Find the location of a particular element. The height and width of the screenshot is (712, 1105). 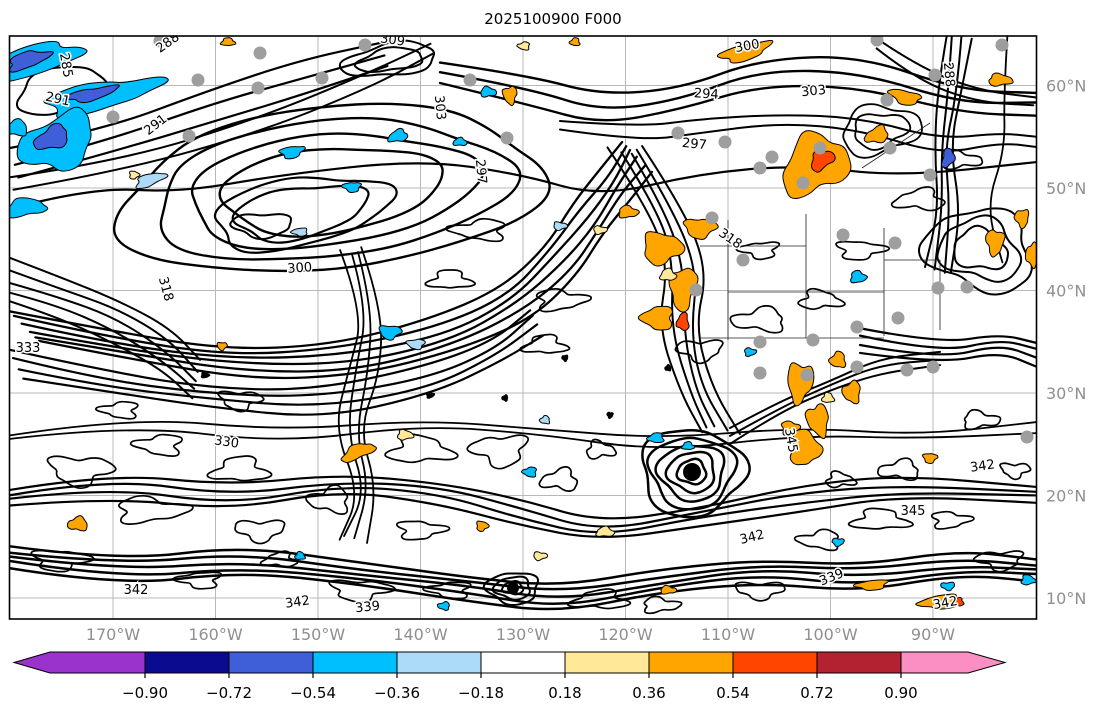

longitude-label: 90°W is located at coordinates (933, 634).